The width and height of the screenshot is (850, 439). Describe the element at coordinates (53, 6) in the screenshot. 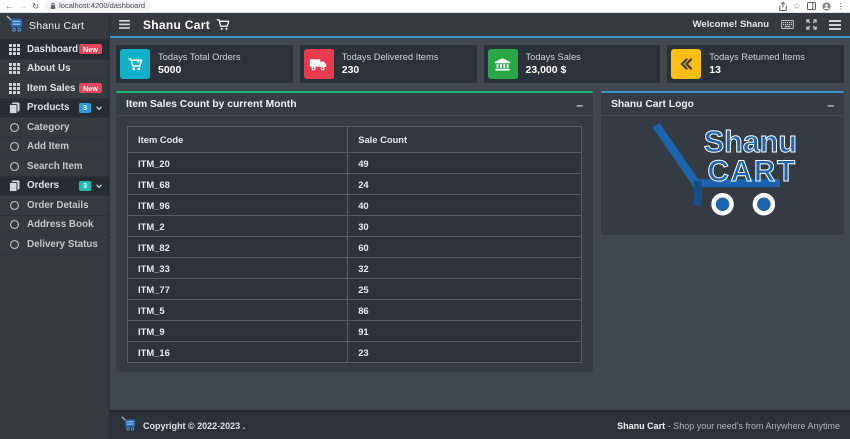

I see `lock-icon` at that location.